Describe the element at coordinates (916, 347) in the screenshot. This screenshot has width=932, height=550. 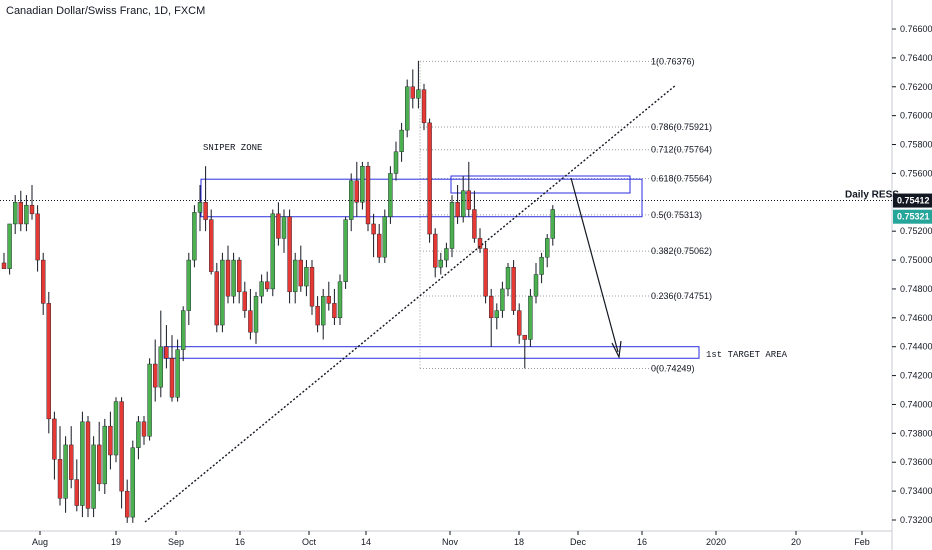
I see `price-tick-label: 0.74400` at that location.